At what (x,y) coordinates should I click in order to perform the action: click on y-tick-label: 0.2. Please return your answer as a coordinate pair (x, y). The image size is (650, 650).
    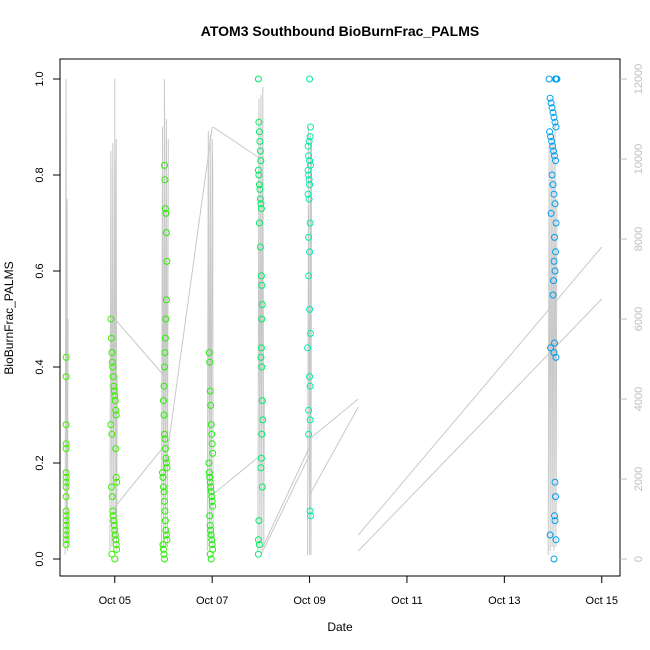
    Looking at the image, I should click on (40, 462).